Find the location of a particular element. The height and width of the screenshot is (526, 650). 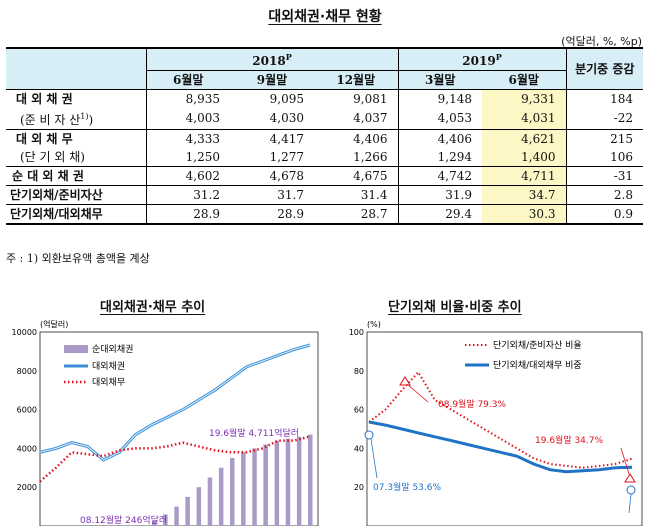

legend-claims: 대외채권 is located at coordinates (108, 366).